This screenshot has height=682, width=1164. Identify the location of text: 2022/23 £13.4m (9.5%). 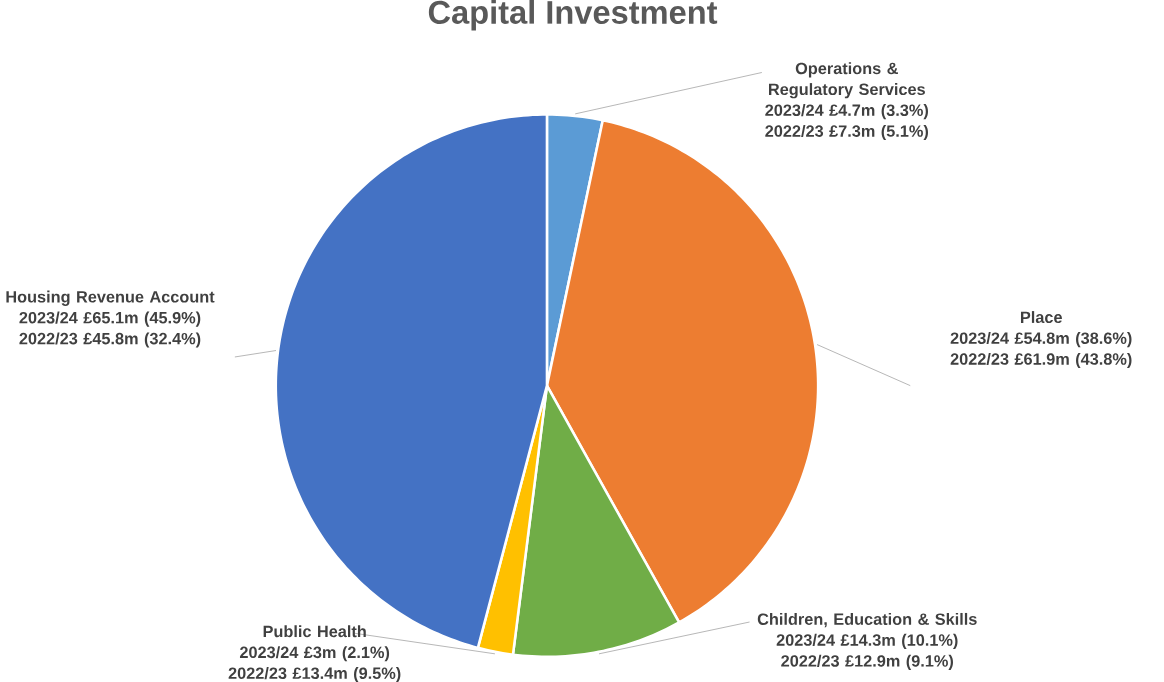
(314, 674).